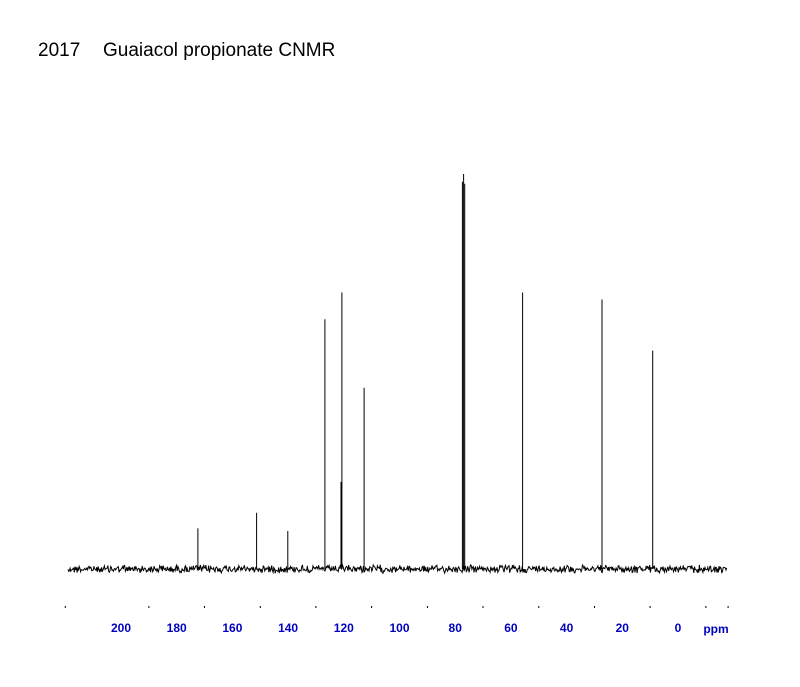  I want to click on x-axis-tick-labels: 200 180 160 140 120 100 80 60 40 20 0, so click(396, 628).